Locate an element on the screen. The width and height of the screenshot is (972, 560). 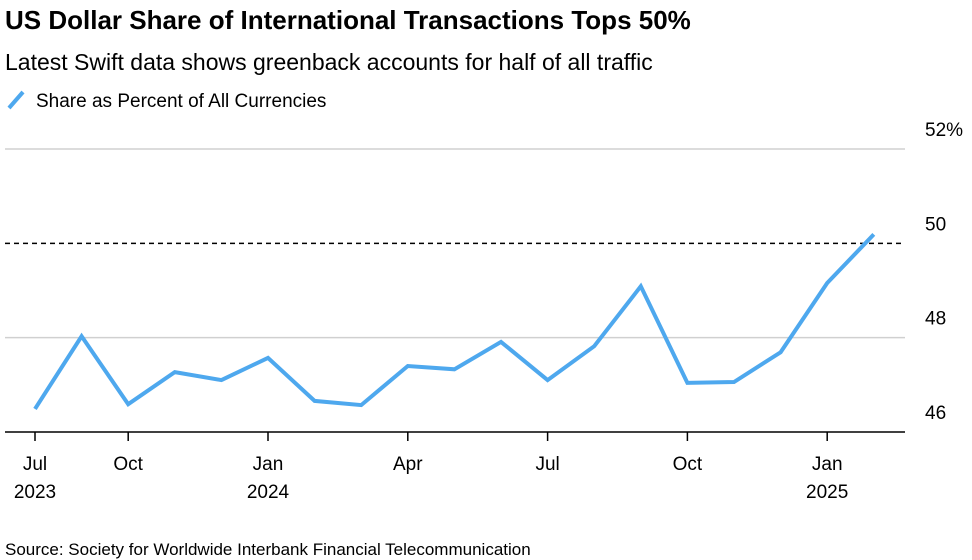
y-tick-label: 46 is located at coordinates (935, 413).